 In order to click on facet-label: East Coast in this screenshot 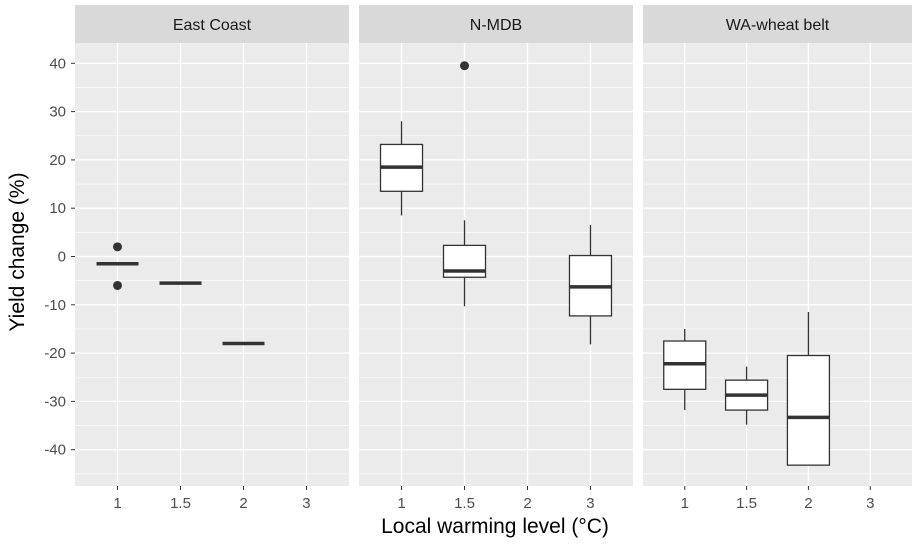, I will do `click(212, 25)`.